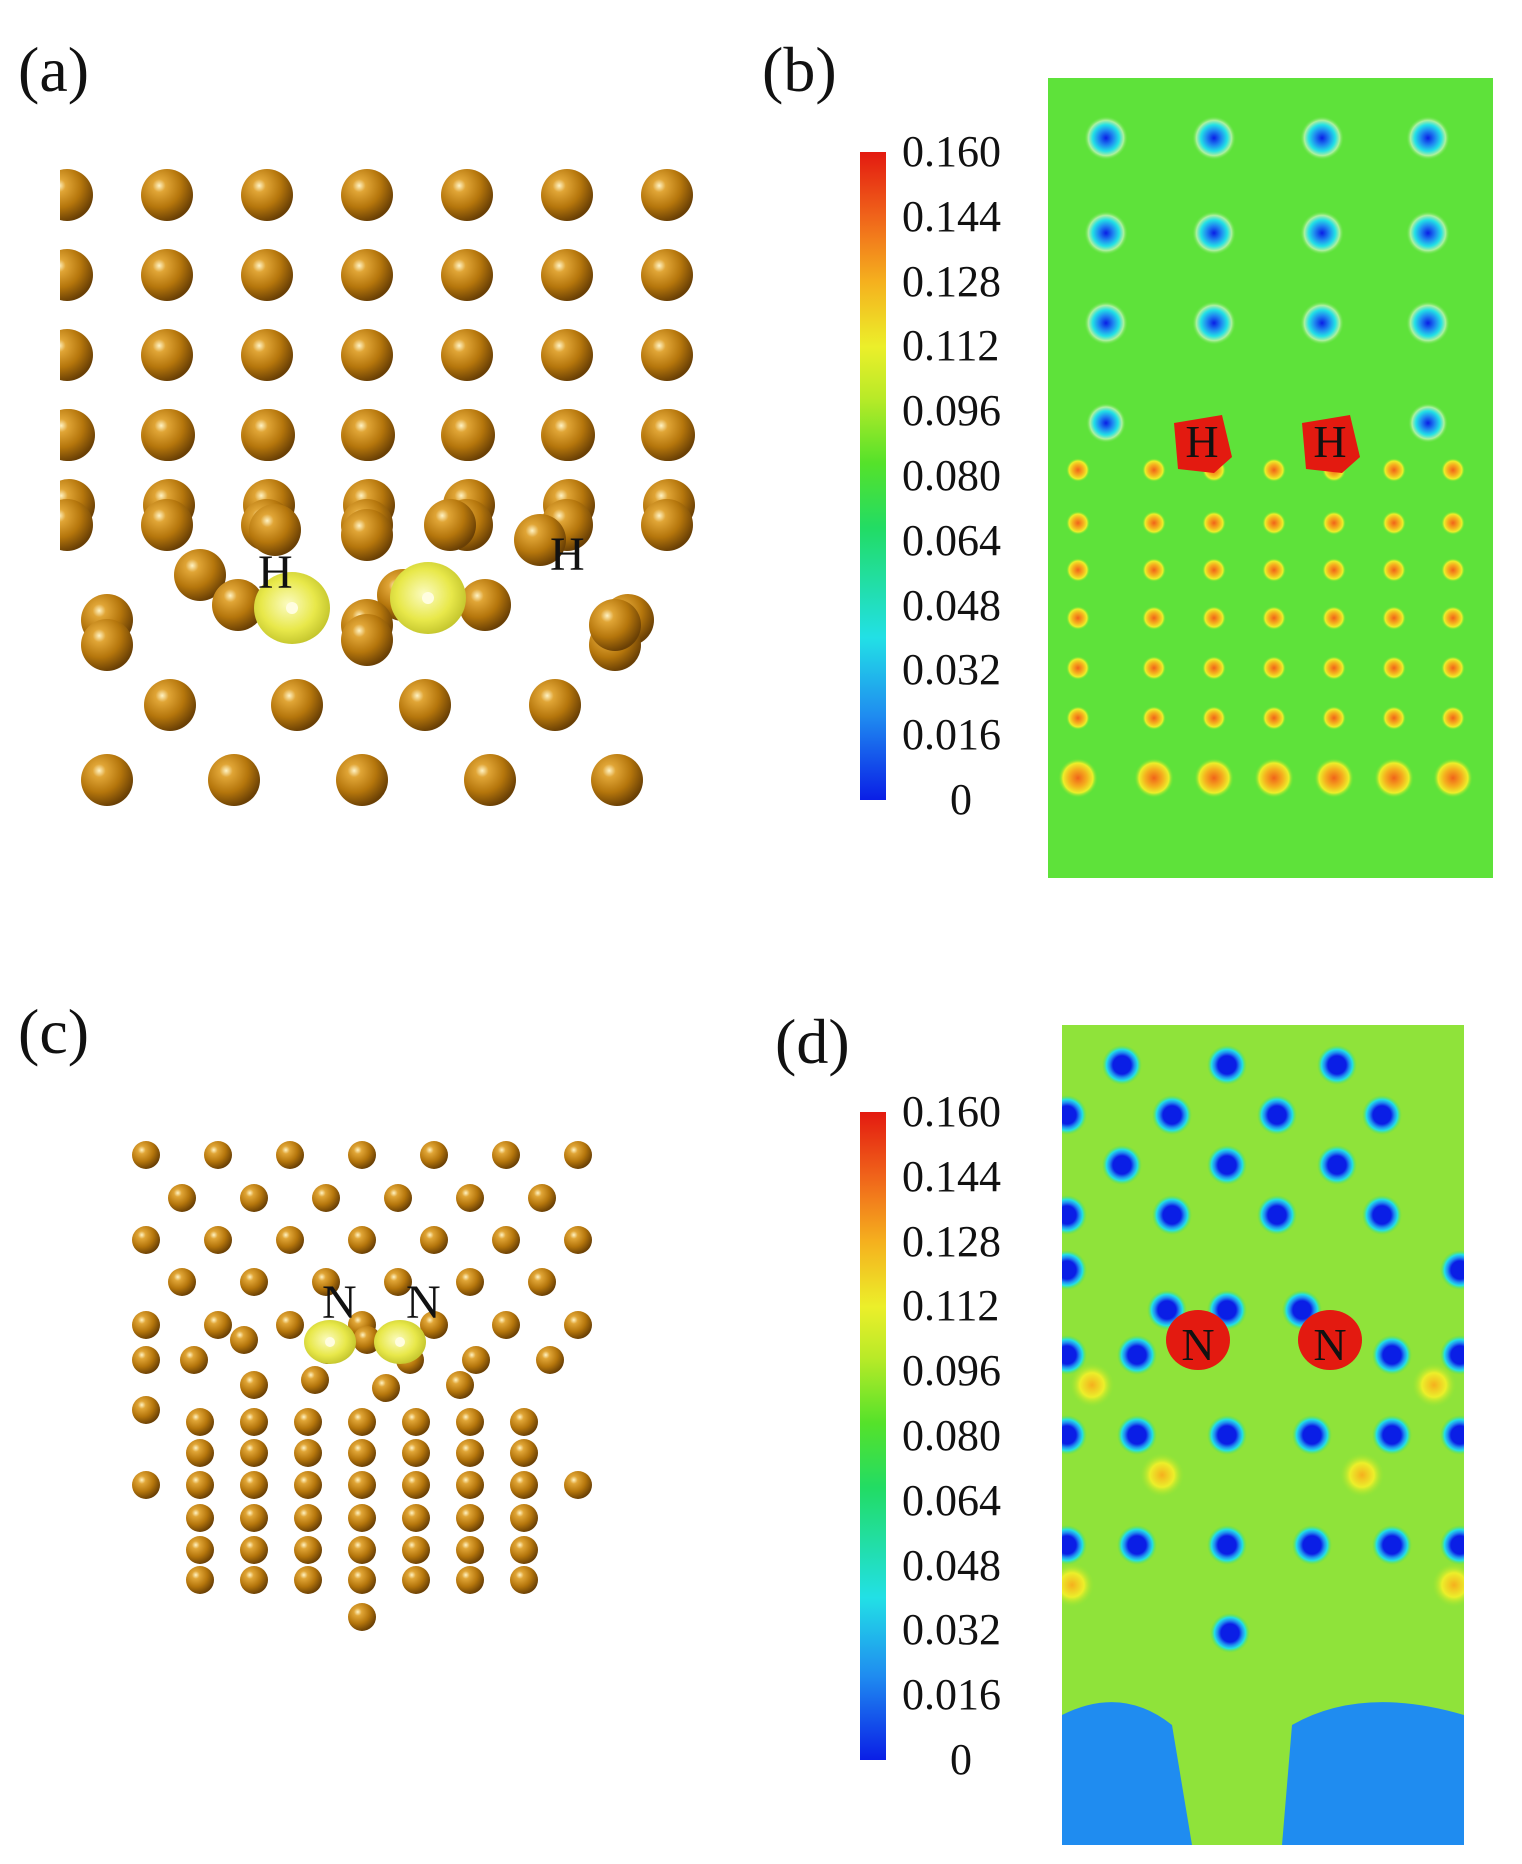 The image size is (1522, 1864). What do you see at coordinates (1263, 1773) in the screenshot?
I see `vacuum-region` at bounding box center [1263, 1773].